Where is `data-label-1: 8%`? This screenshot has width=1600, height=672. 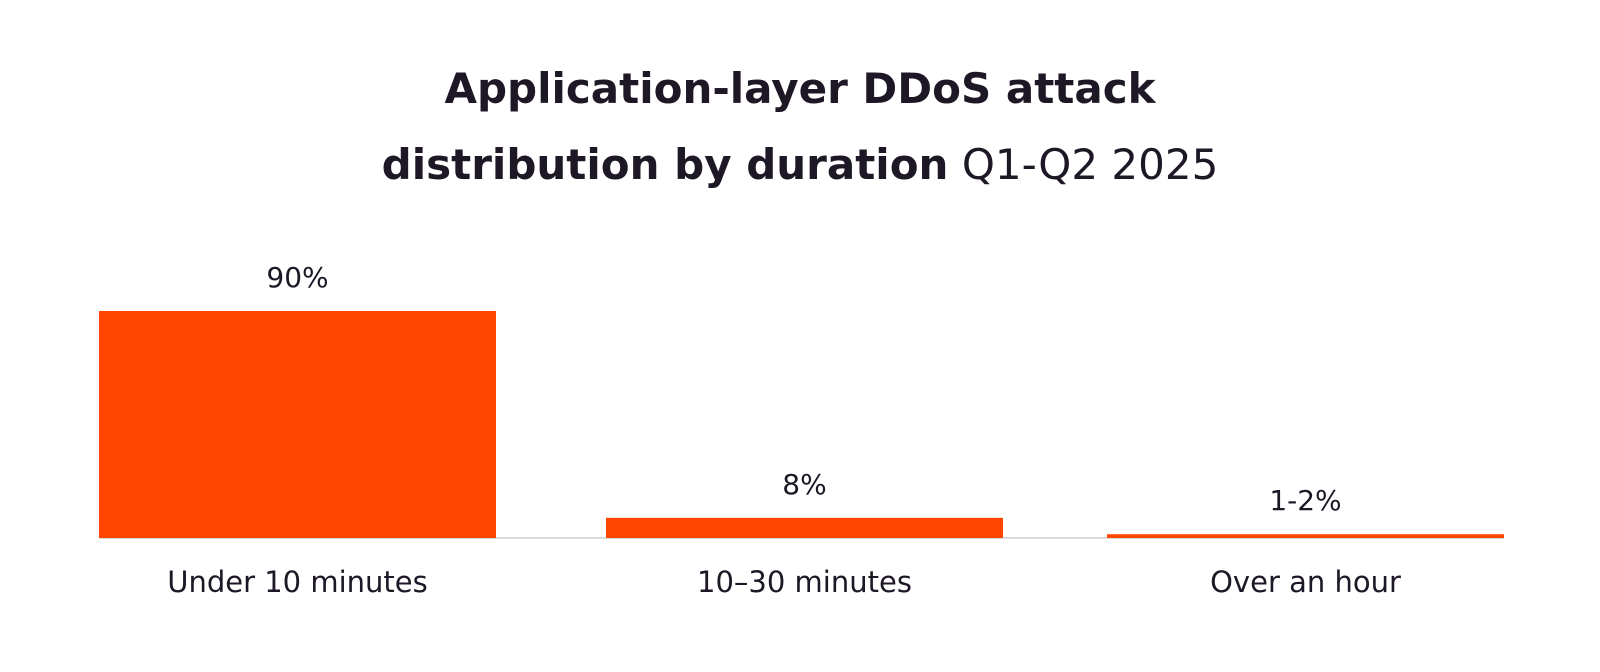 data-label-1: 8% is located at coordinates (804, 484).